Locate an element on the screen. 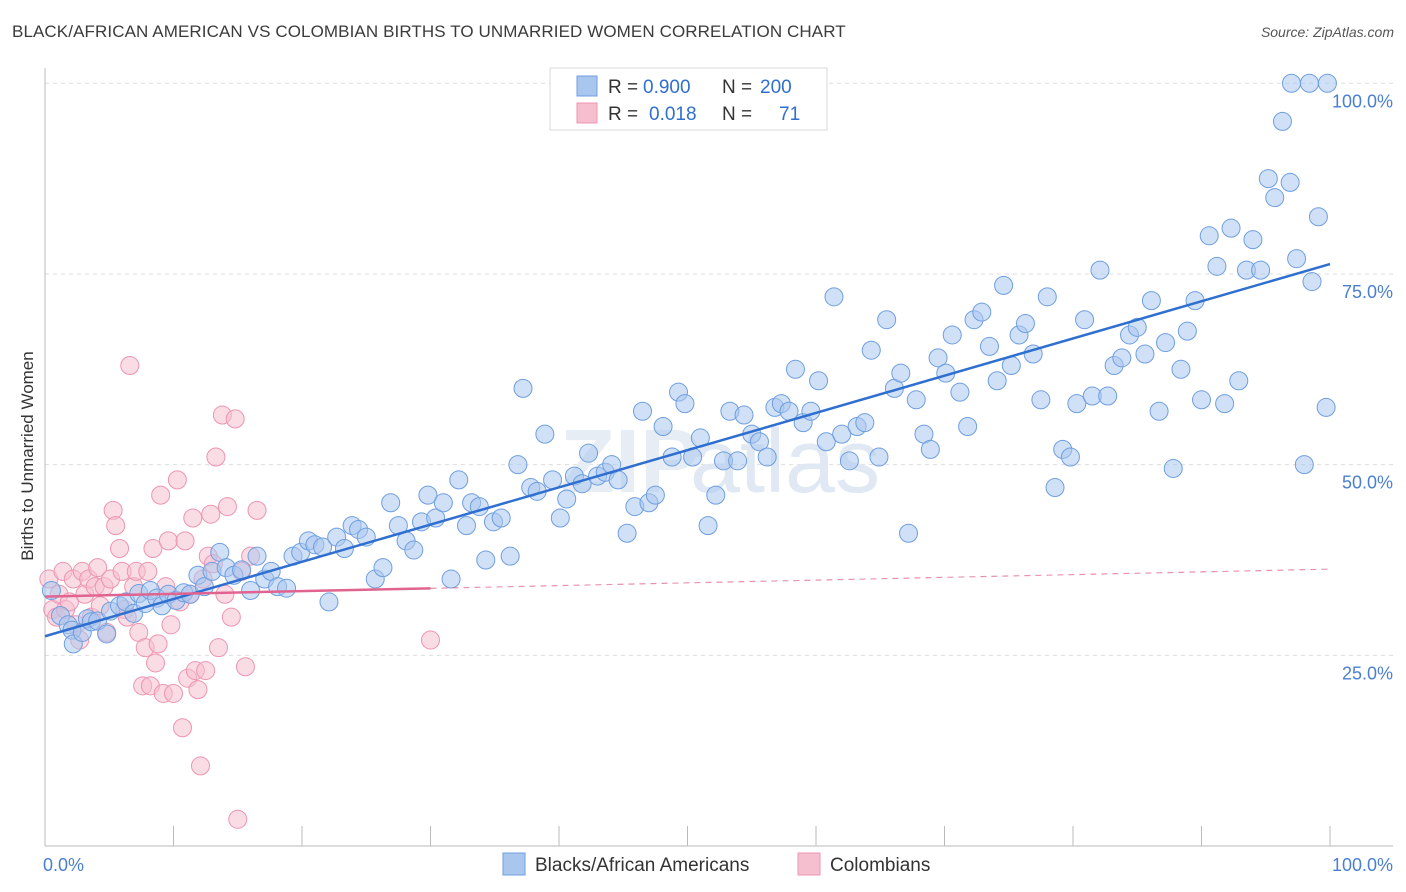 The height and width of the screenshot is (892, 1406). legend-n-value-blue: 200 is located at coordinates (776, 87).